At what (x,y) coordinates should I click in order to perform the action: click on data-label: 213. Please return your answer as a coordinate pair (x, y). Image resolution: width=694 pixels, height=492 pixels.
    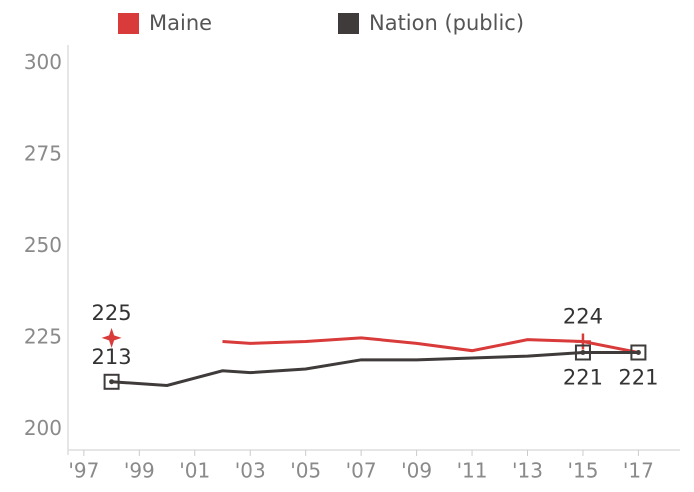
    Looking at the image, I should click on (112, 357).